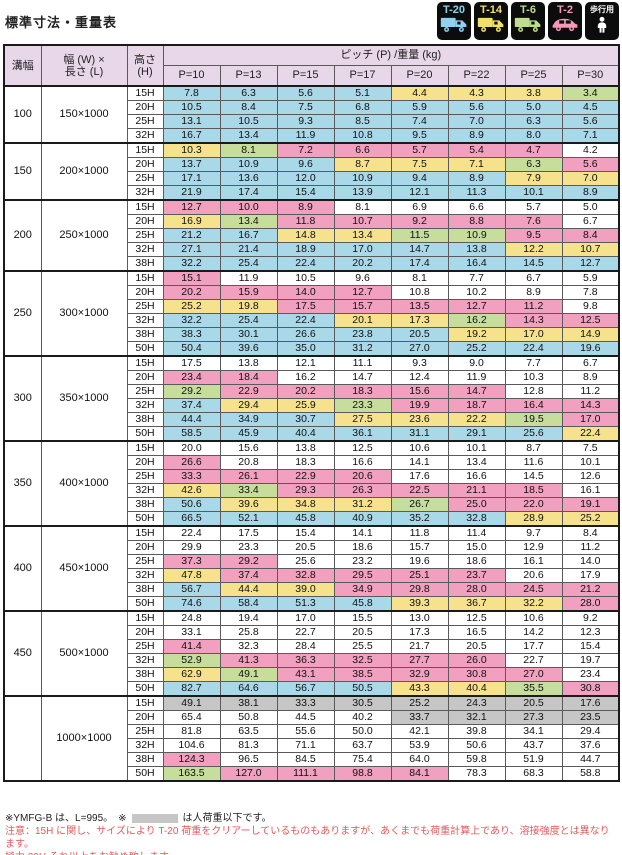  What do you see at coordinates (248, 334) in the screenshot?
I see `weight-cell: 30.1` at bounding box center [248, 334].